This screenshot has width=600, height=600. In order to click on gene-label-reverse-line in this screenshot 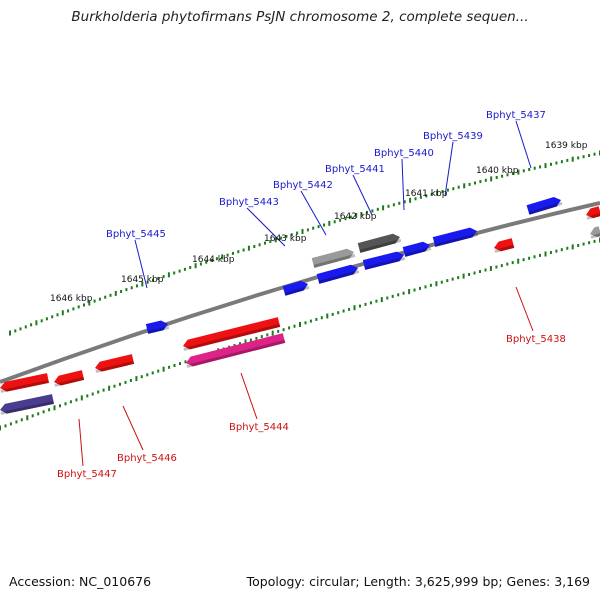, I will do `click(249, 396)`.